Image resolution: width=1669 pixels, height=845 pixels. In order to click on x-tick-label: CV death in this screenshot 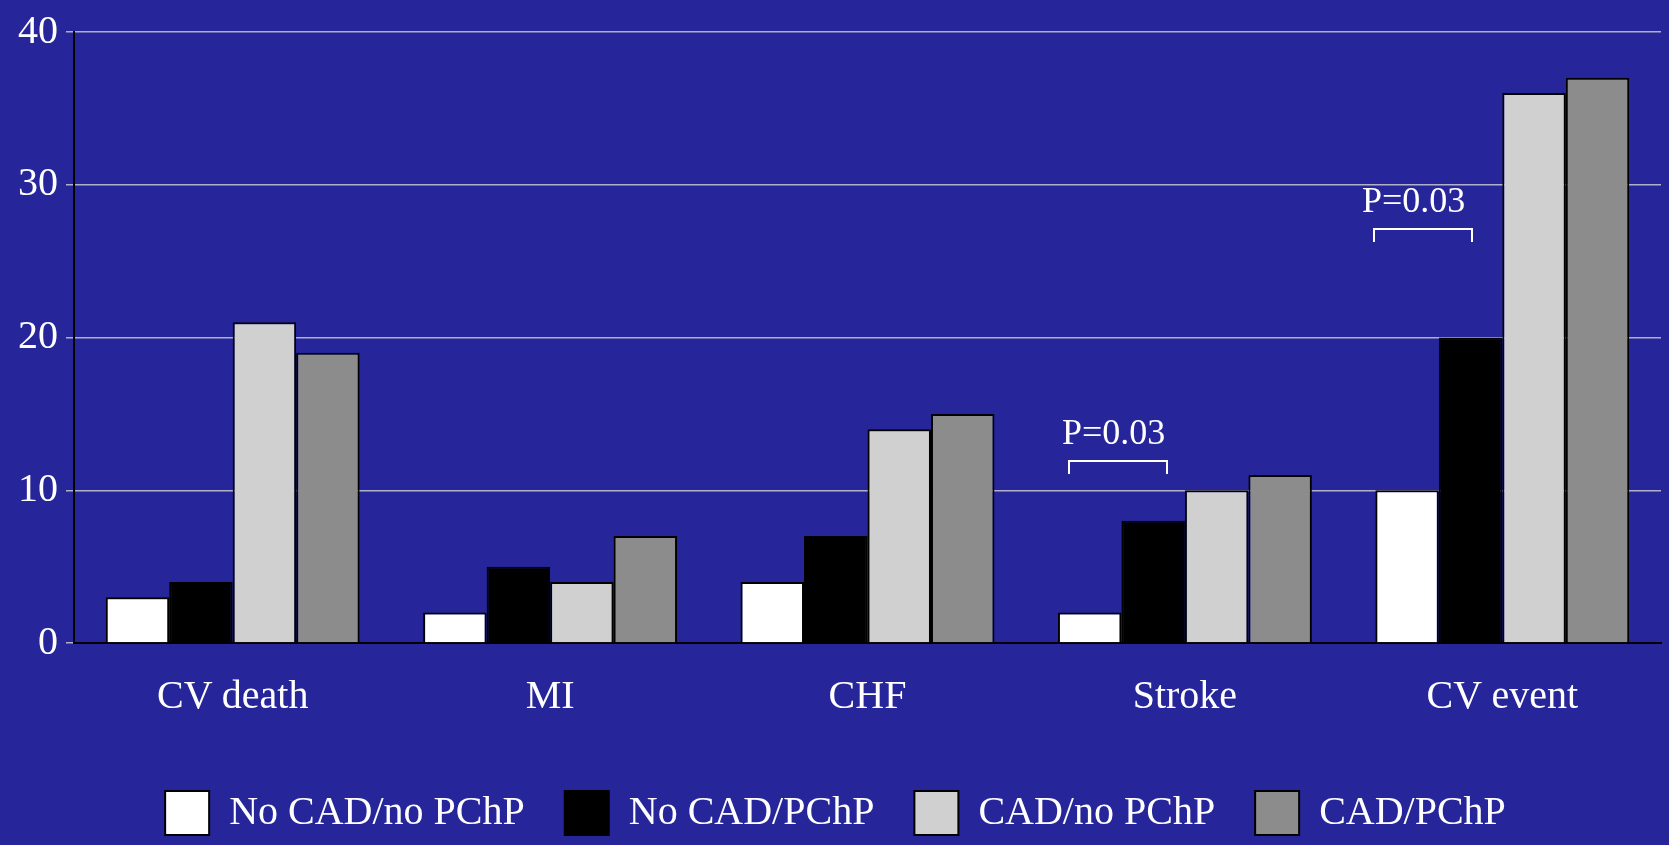, I will do `click(232, 694)`.